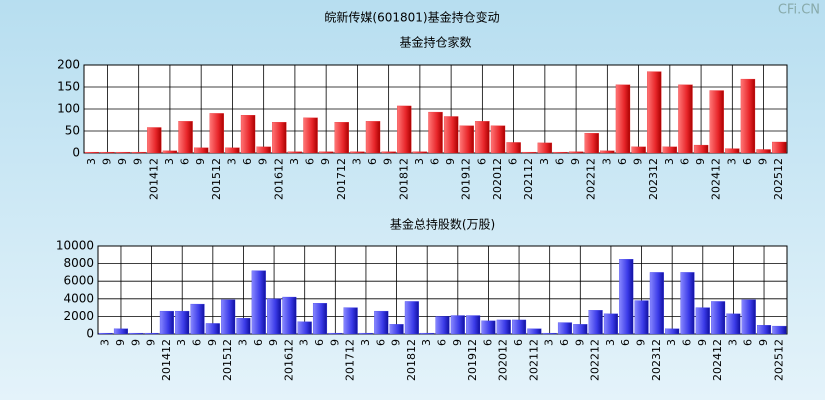 The height and width of the screenshot is (400, 825). Describe the element at coordinates (78, 316) in the screenshot. I see `y-tick-label: 2000` at that location.